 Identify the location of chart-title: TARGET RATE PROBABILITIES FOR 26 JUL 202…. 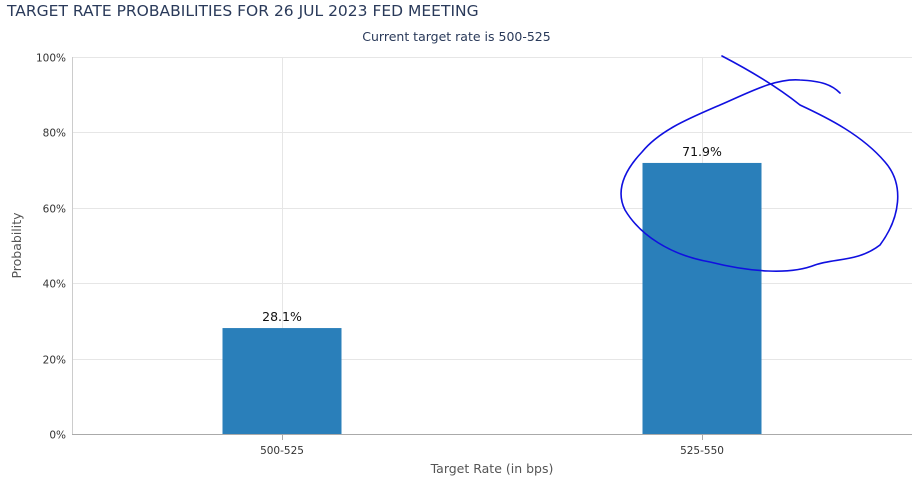
(243, 11).